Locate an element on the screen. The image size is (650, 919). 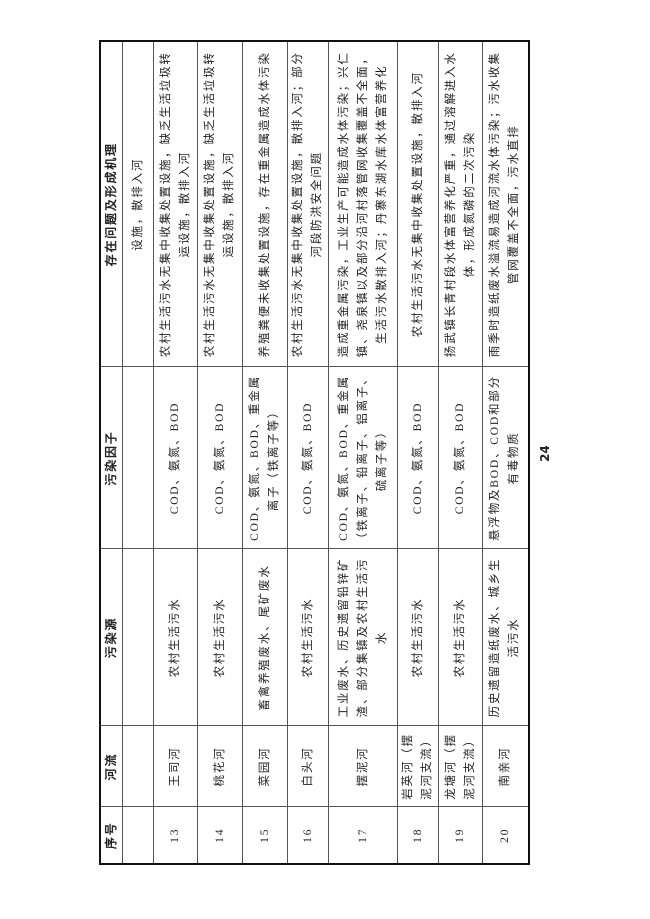
cell-problem: 设施，散排入河 is located at coordinates (138, 204).